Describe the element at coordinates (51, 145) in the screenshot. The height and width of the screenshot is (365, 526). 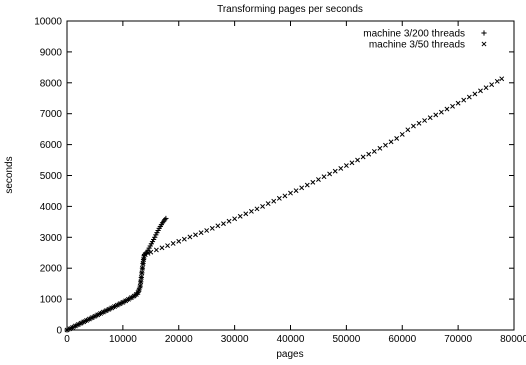
I see `y-tick-label: 6000` at that location.